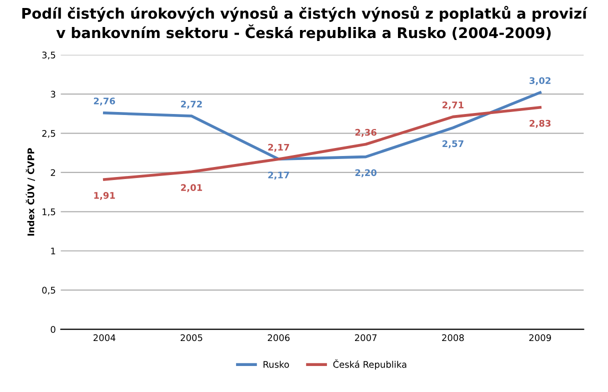 Image resolution: width=608 pixels, height=392 pixels. I want to click on data-label: 2,57, so click(453, 144).